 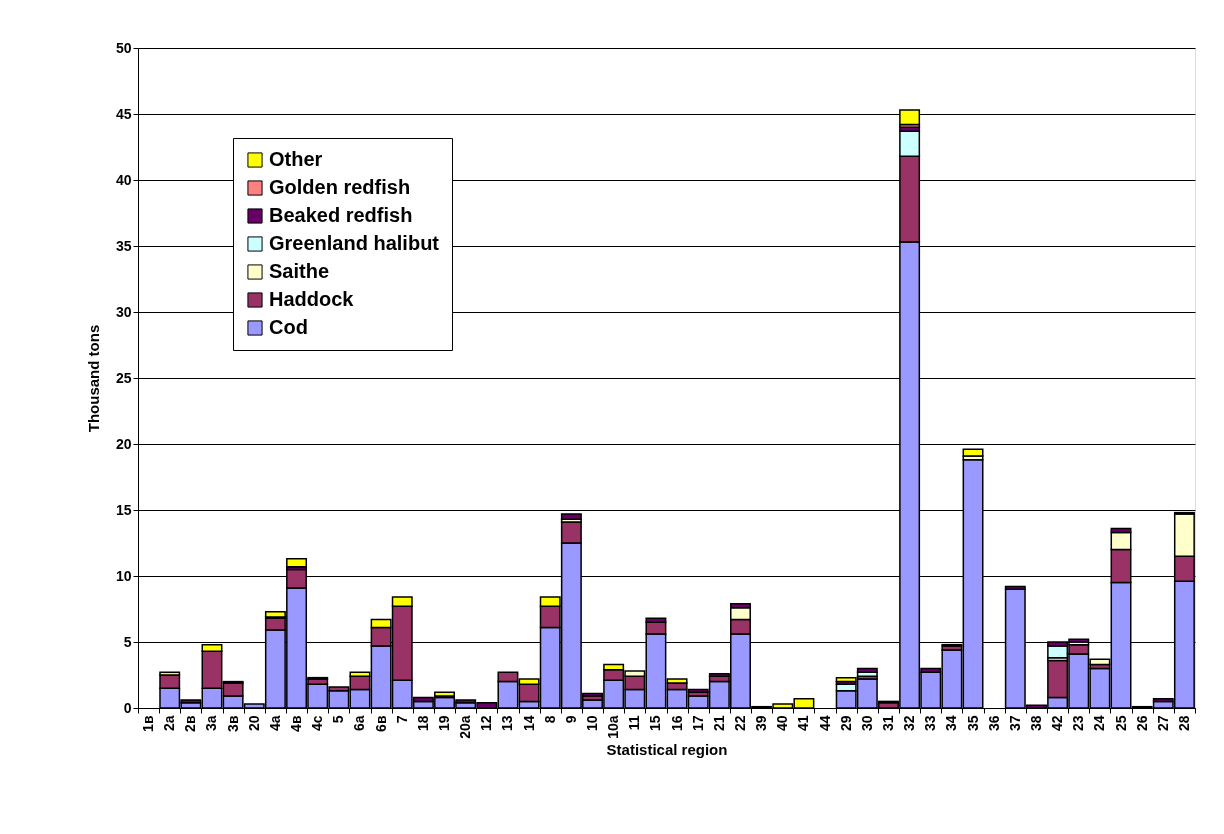 I want to click on x-tick-label: 22, so click(x=739, y=723).